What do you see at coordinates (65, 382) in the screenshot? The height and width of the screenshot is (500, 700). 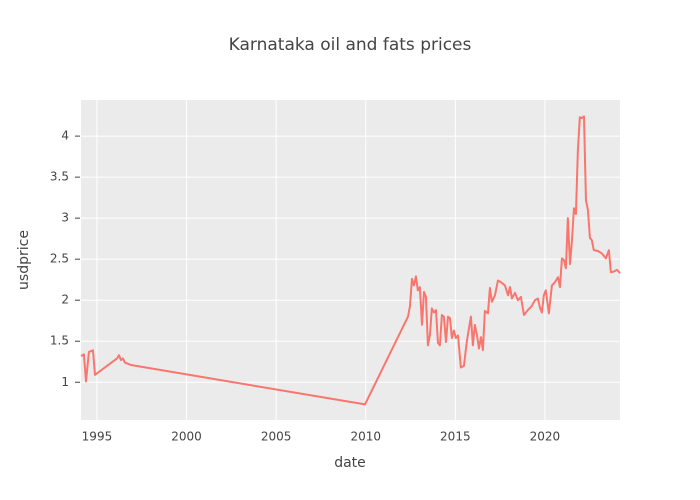 I see `y-tick-label: 1` at bounding box center [65, 382].